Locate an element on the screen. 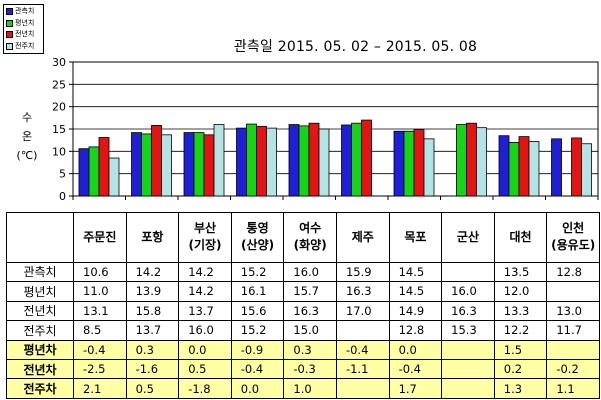 The width and height of the screenshot is (601, 400). table-cell: 11.0 is located at coordinates (100, 291).